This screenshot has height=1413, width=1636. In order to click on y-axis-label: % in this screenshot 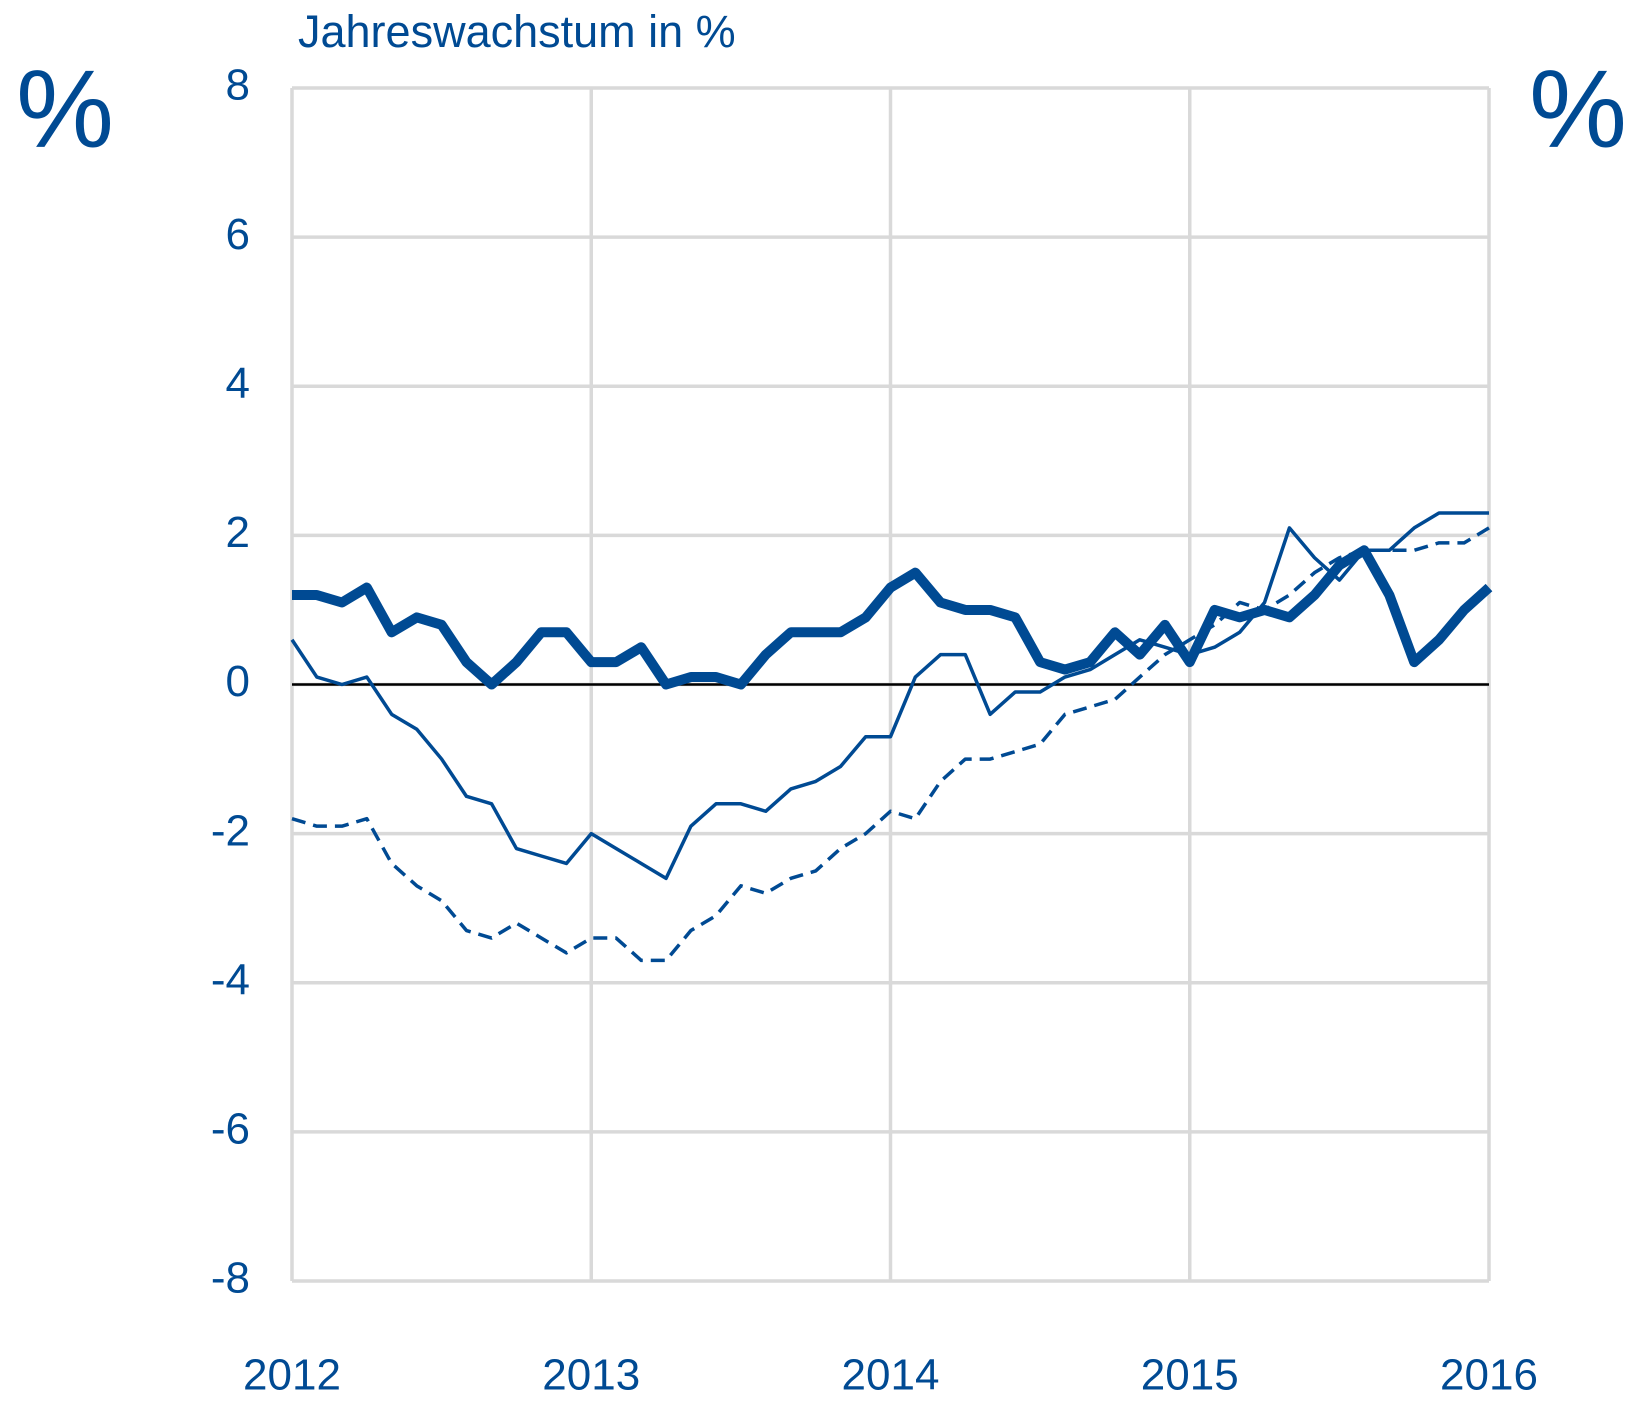, I will do `click(65, 109)`.